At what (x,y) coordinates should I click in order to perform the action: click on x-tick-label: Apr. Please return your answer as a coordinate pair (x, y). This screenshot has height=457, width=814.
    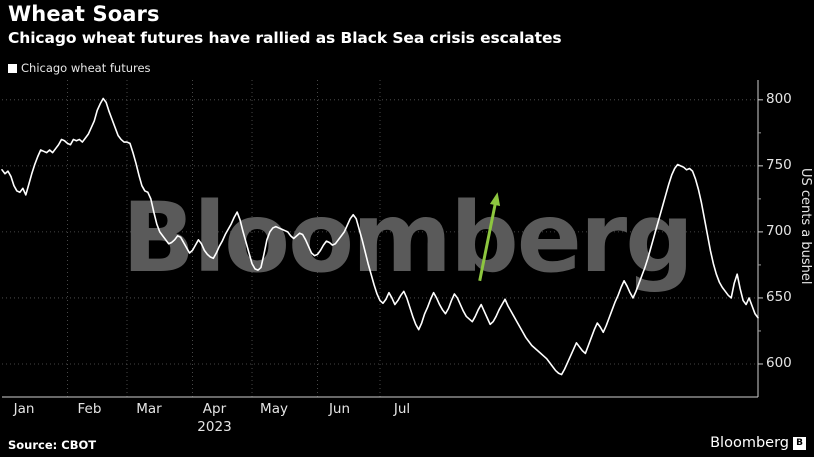
    Looking at the image, I should click on (214, 409).